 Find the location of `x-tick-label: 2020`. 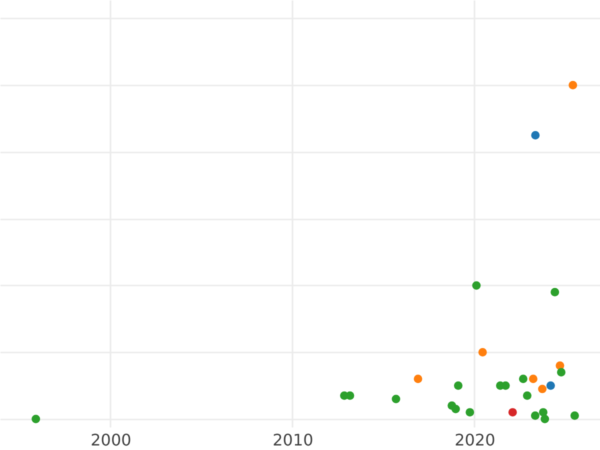

x-tick-label: 2020 is located at coordinates (475, 440).